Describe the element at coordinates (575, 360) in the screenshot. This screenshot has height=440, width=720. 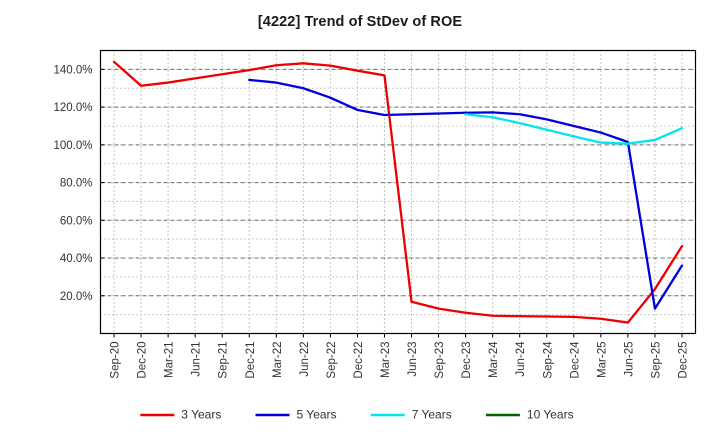
I see `x-axis-tick-label: Dec-24` at that location.